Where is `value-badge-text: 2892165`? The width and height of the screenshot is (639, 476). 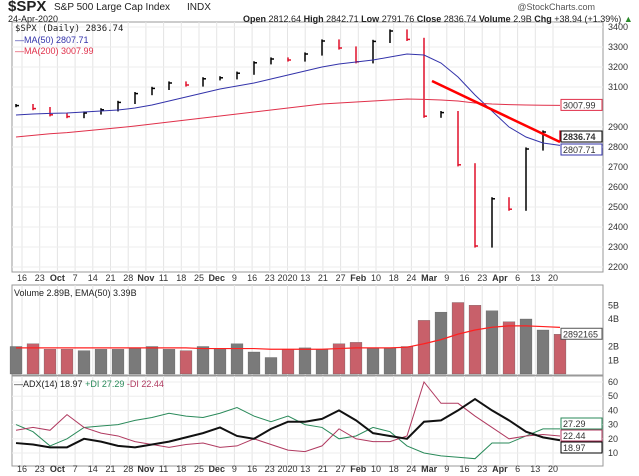 value-badge-text: 2892165 is located at coordinates (580, 334).